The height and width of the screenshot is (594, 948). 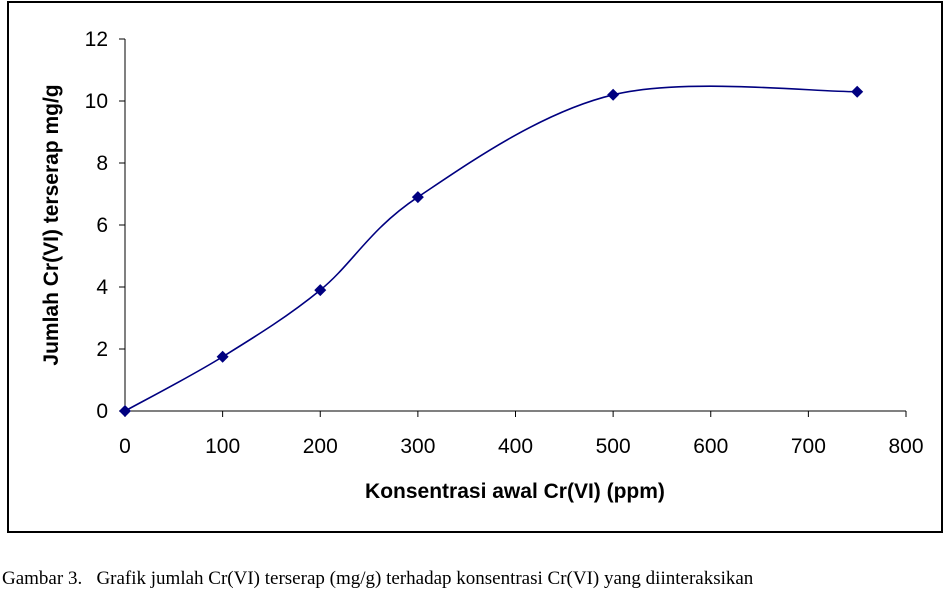 What do you see at coordinates (96, 101) in the screenshot?
I see `y-tick-label: 10` at bounding box center [96, 101].